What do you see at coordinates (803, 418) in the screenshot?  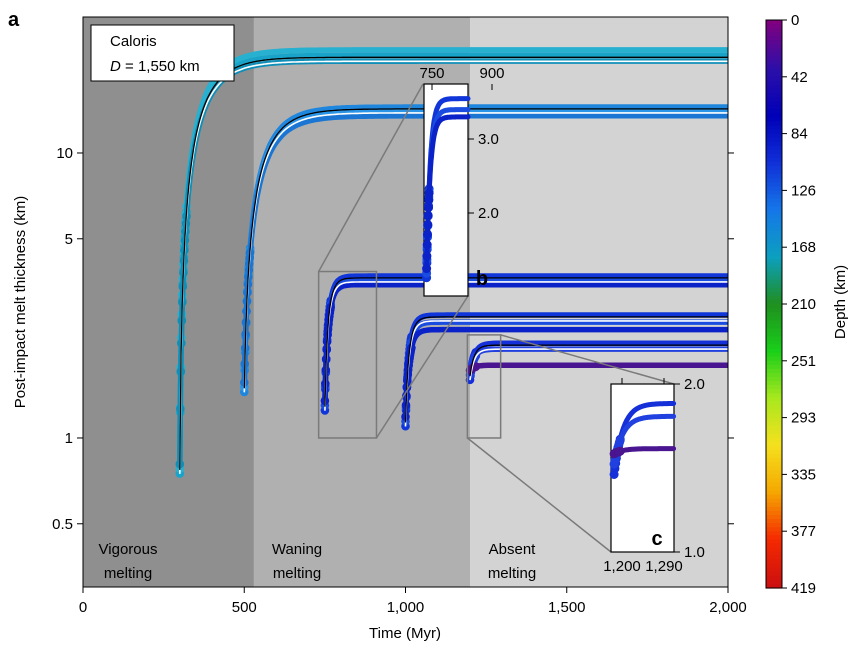 I see `colorbar-tick-label: 293` at bounding box center [803, 418].